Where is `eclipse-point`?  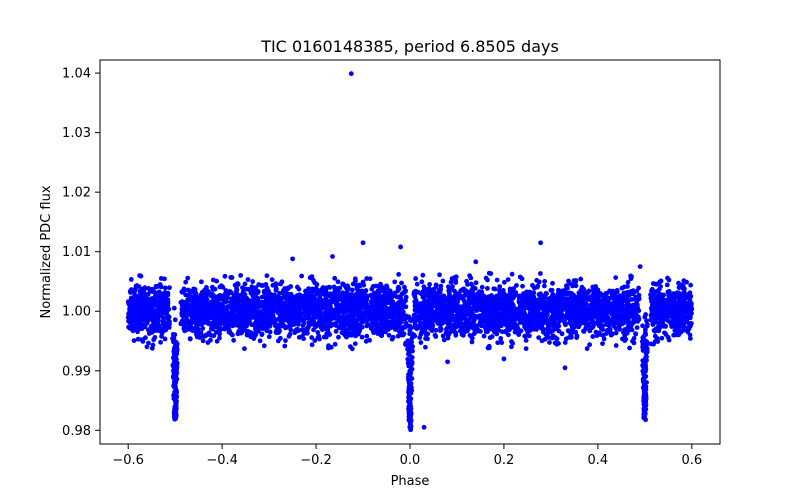 eclipse-point is located at coordinates (174, 308).